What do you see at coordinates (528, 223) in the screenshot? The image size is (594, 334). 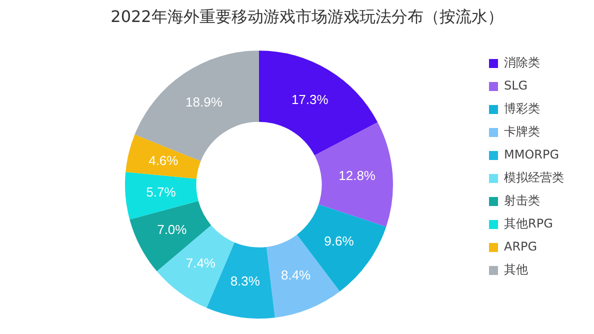 I see `legend-label: 其他RPG` at bounding box center [528, 223].